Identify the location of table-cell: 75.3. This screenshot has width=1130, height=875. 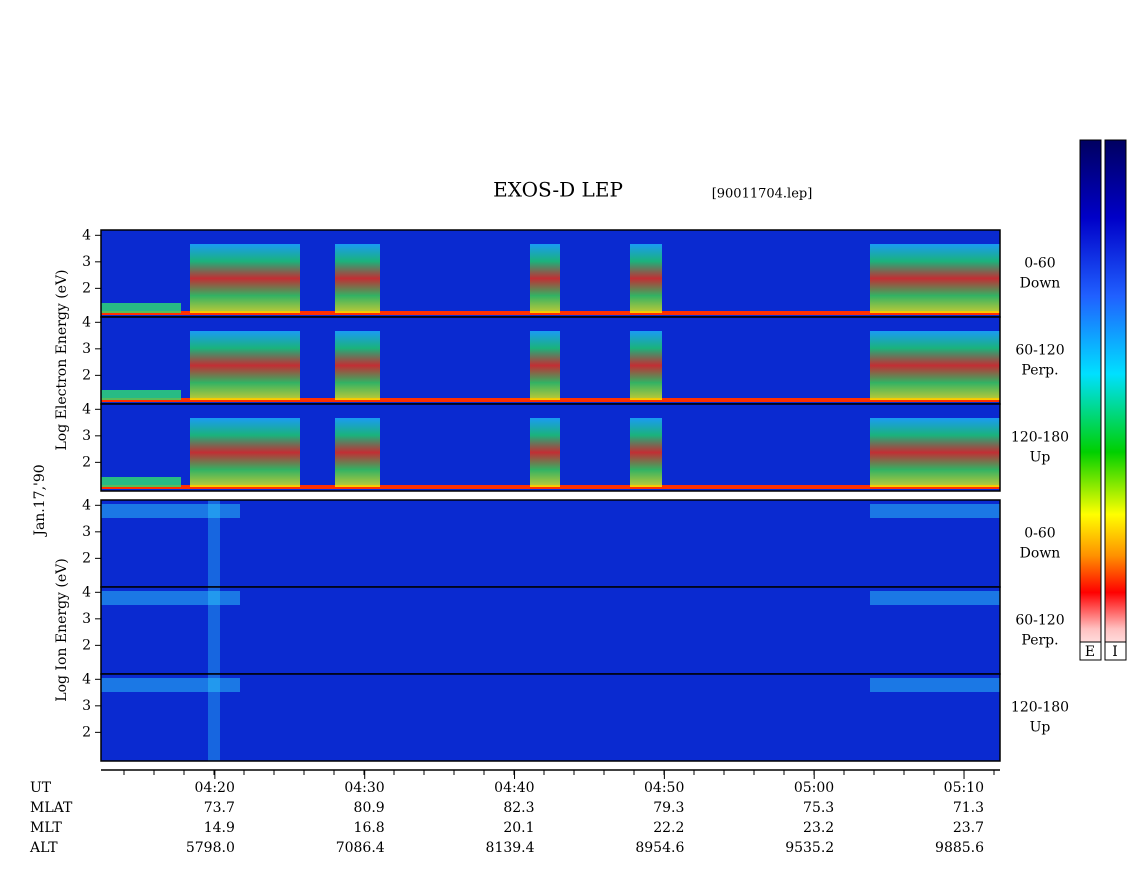
(818, 808).